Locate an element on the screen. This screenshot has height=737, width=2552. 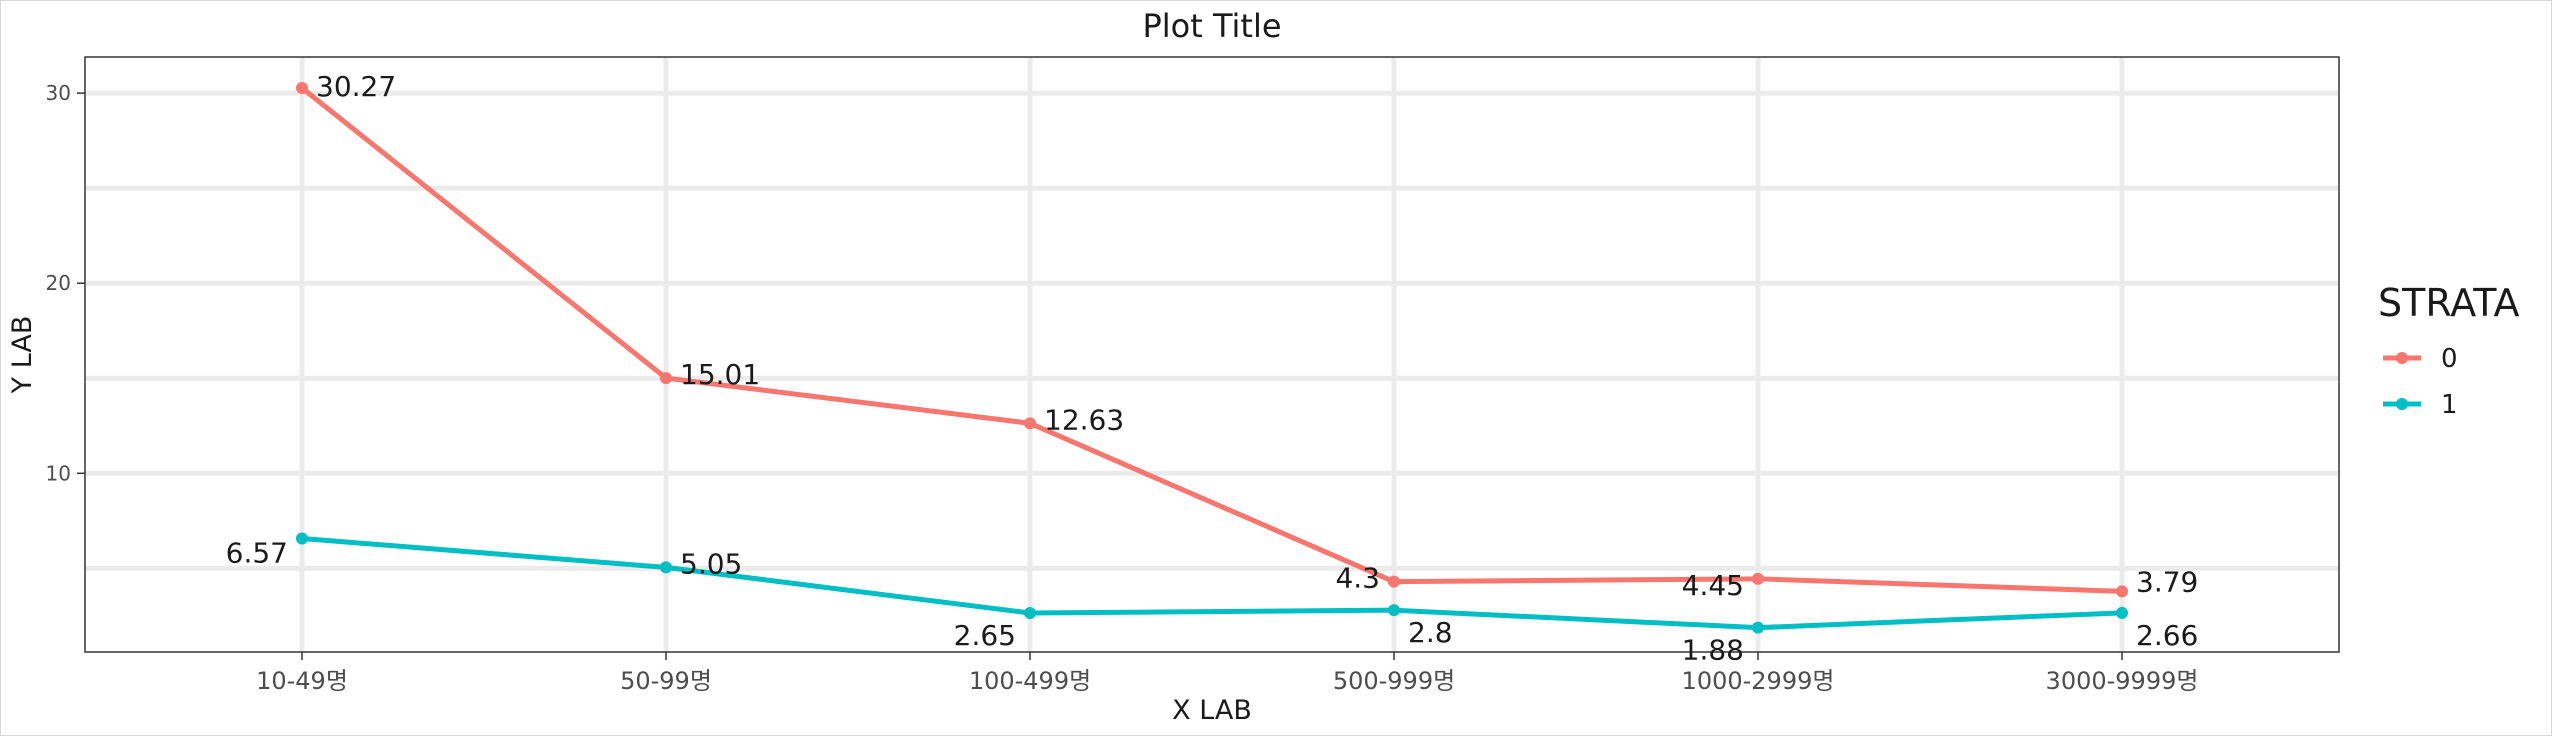
chart-title: Plot Title is located at coordinates (1211, 26).